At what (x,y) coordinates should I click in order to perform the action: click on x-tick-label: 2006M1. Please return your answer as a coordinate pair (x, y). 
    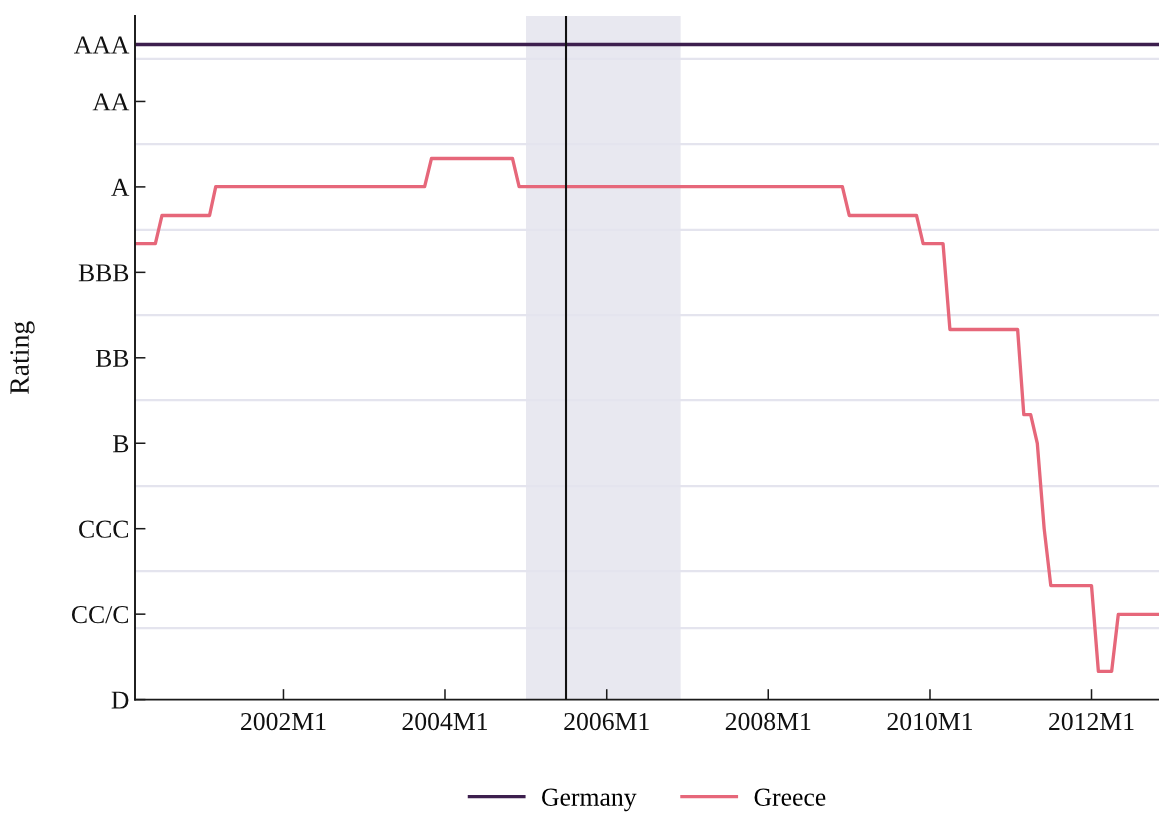
    Looking at the image, I should click on (606, 721).